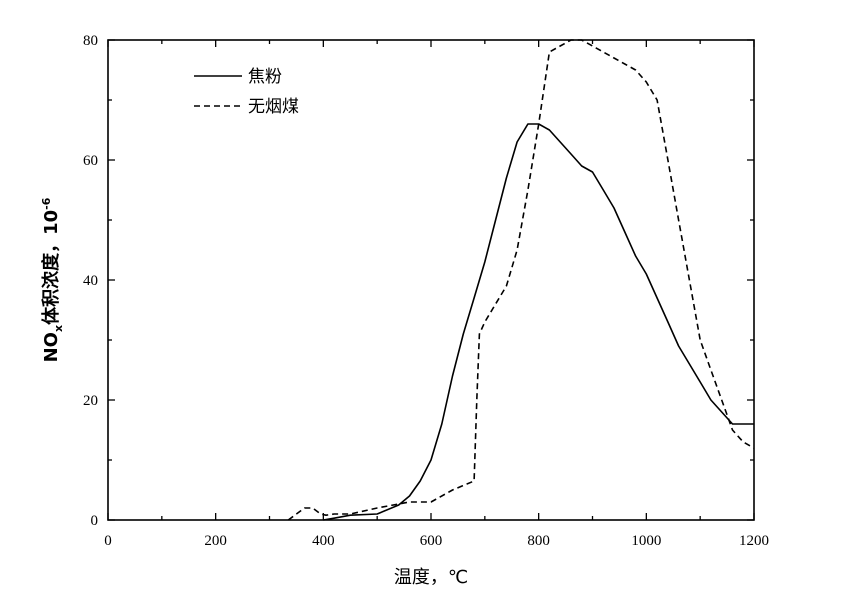 The image size is (842, 600). Describe the element at coordinates (46, 203) in the screenshot. I see `y-axis-title-superscript: -6` at that location.